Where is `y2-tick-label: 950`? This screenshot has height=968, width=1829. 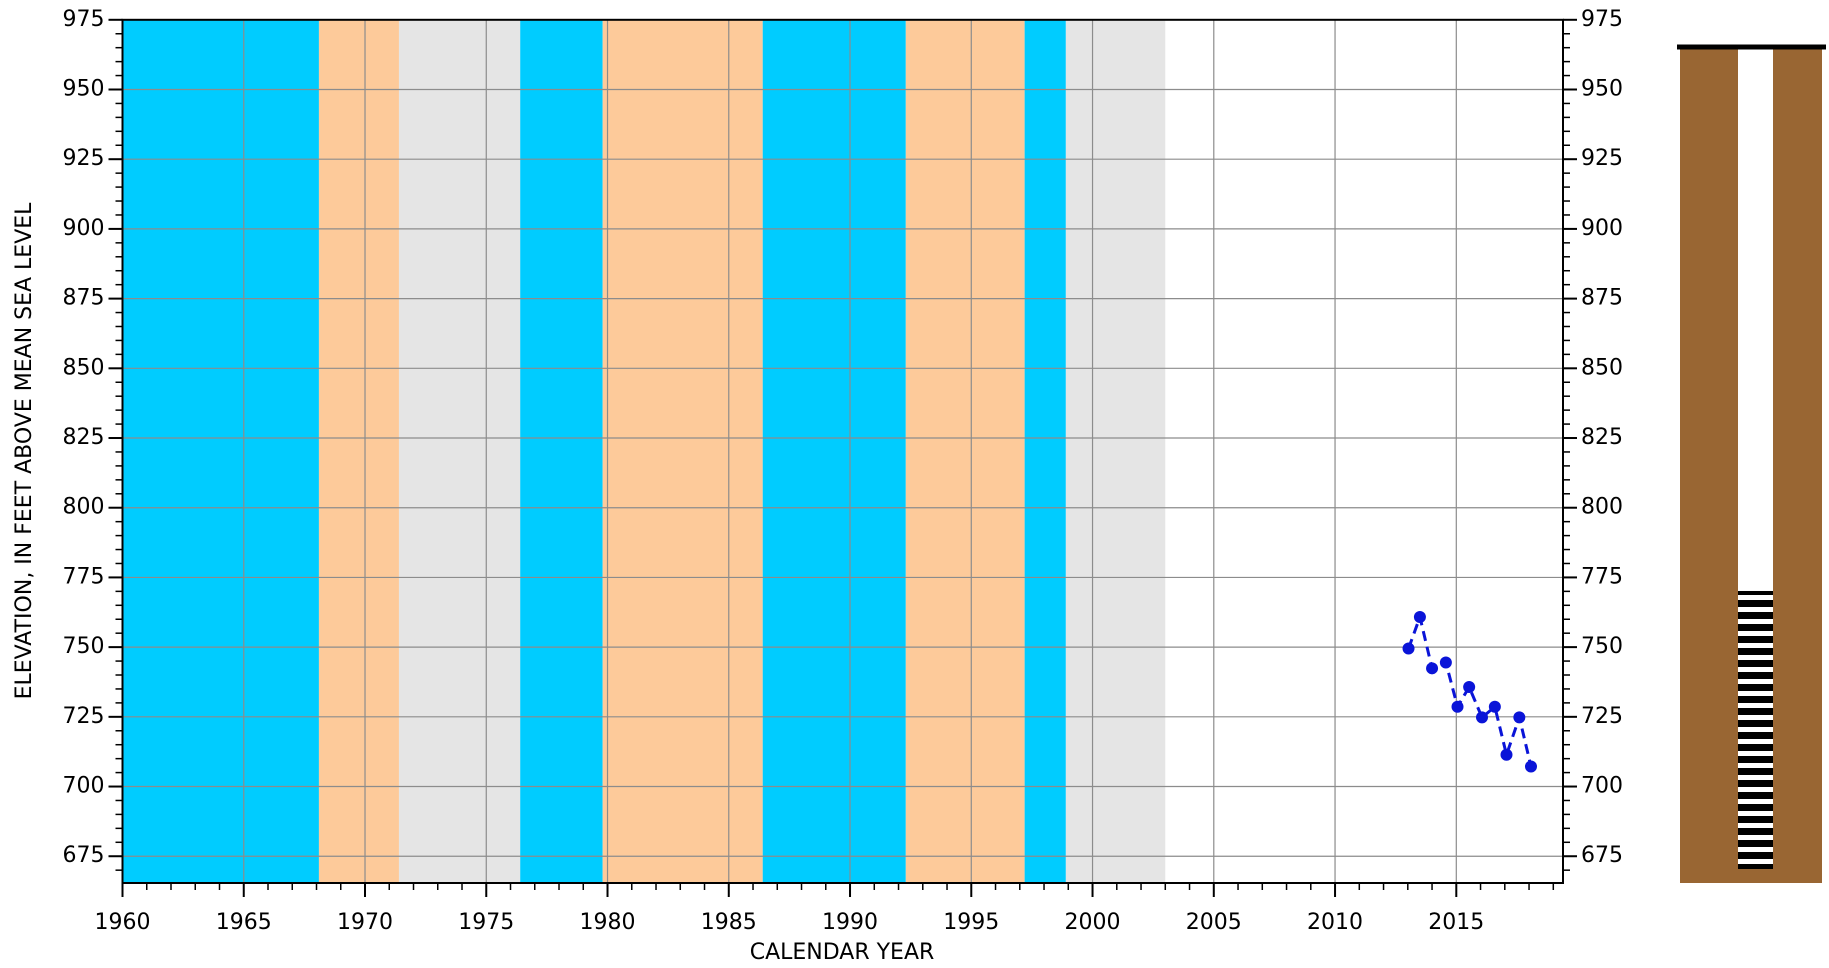
y2-tick-label: 950 is located at coordinates (1602, 89).